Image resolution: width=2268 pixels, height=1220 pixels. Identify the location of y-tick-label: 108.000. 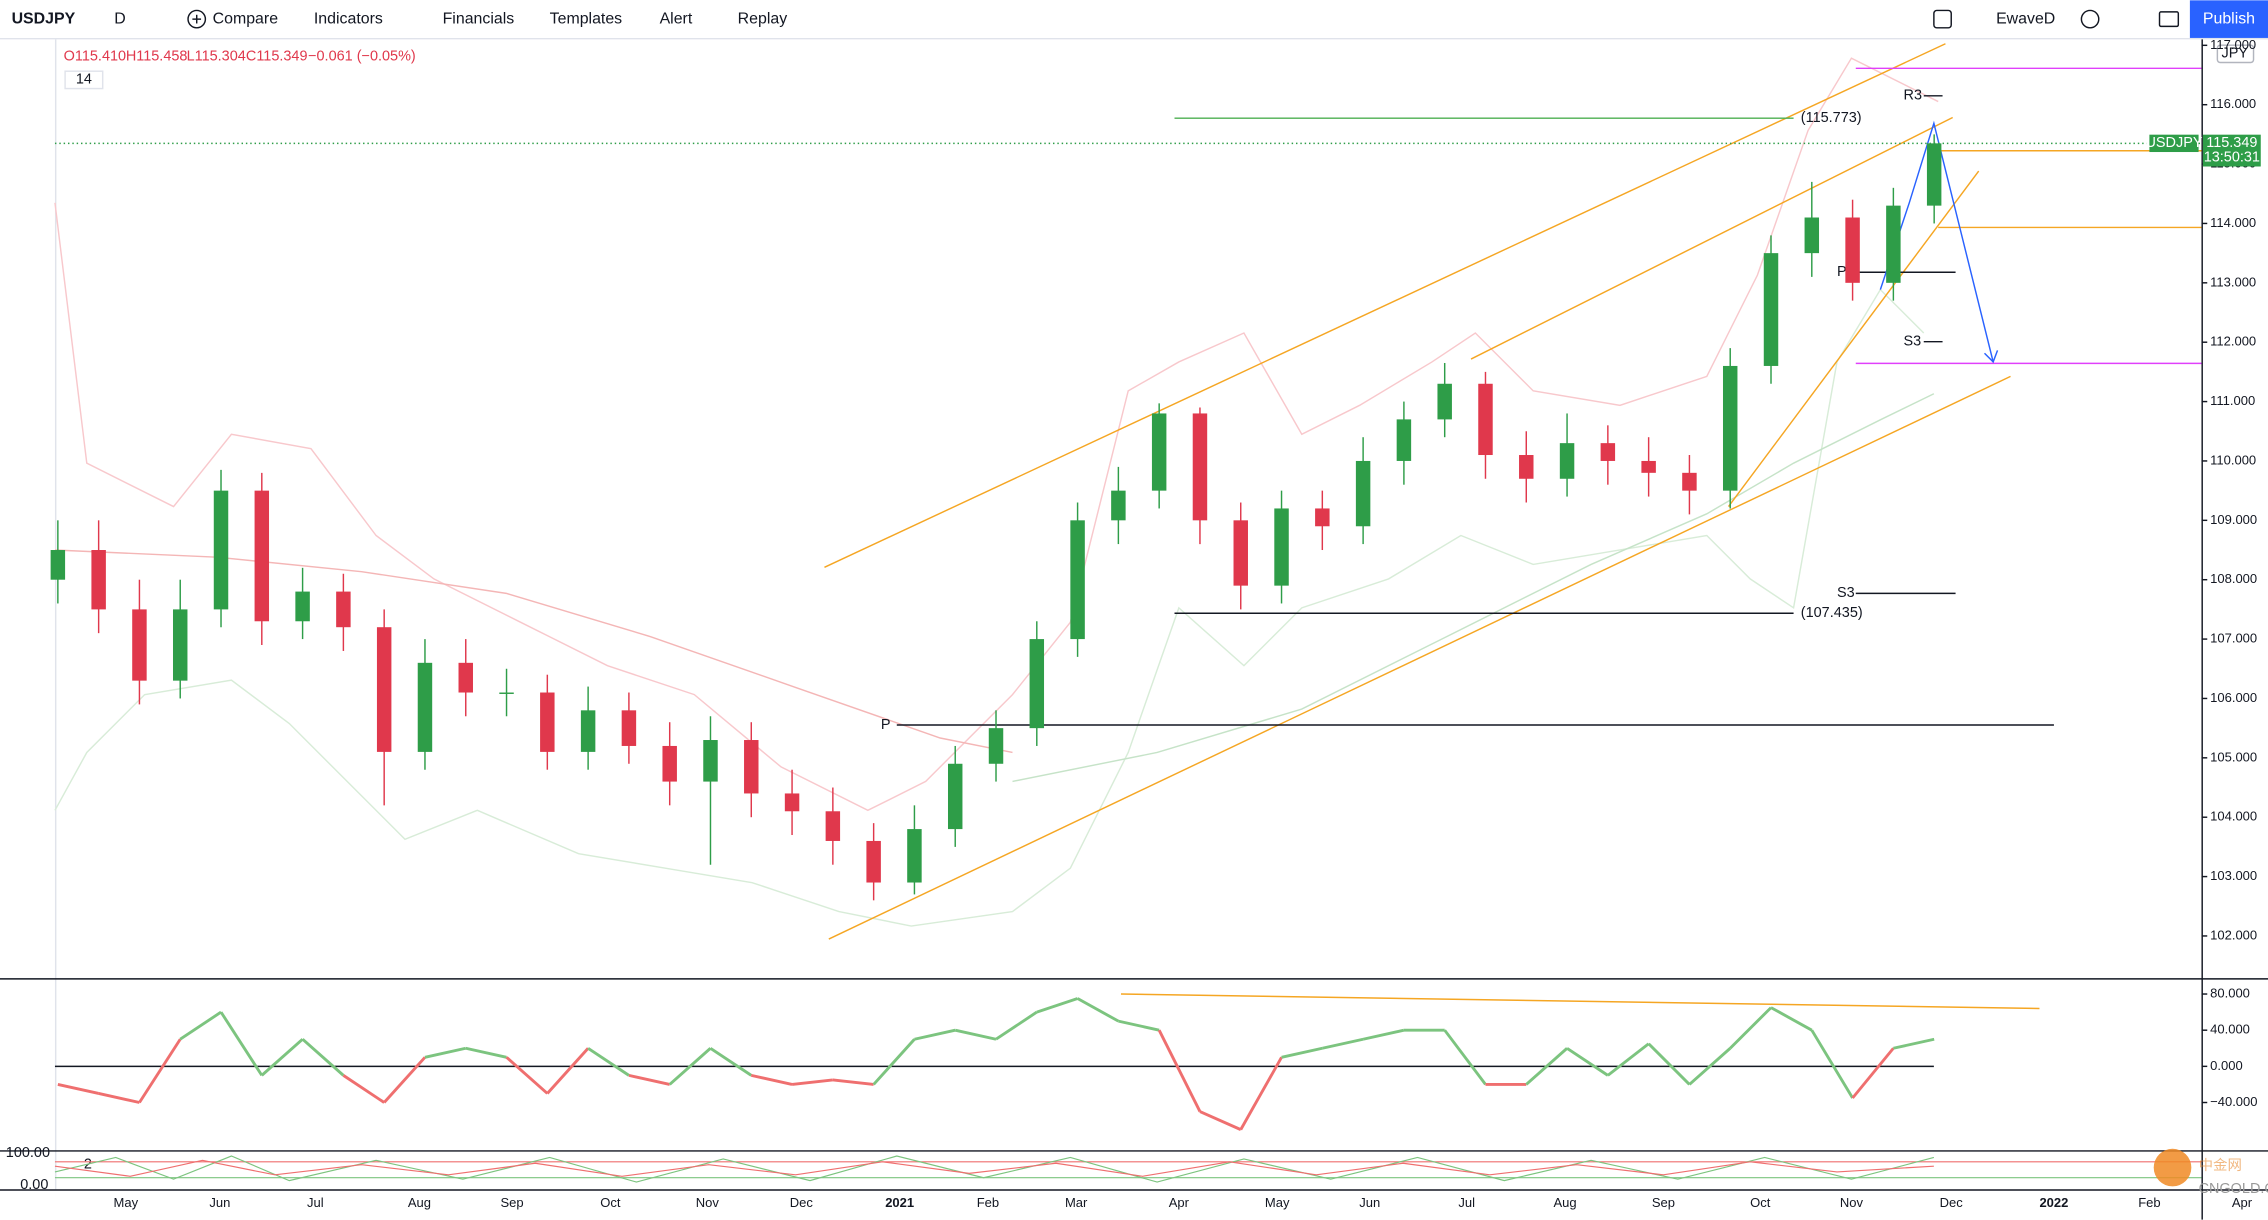
(2233, 578).